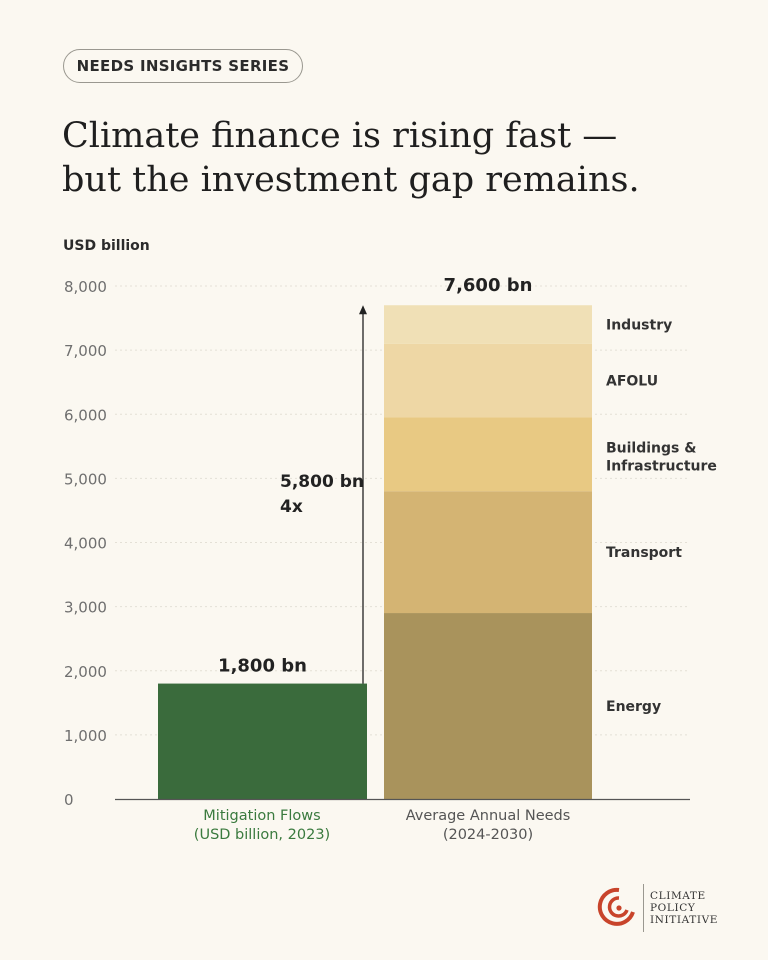  I want to click on segment-label: Transport, so click(644, 553).